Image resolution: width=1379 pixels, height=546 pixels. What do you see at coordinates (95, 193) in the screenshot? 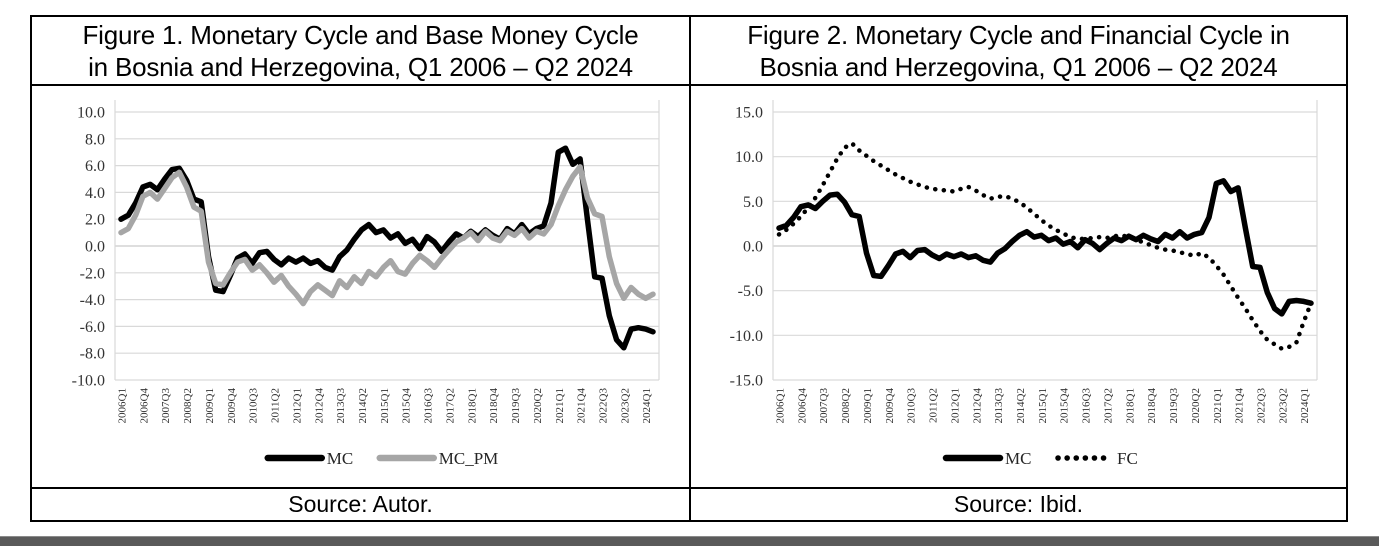
I see `y-tick-label: 4.0` at bounding box center [95, 193].